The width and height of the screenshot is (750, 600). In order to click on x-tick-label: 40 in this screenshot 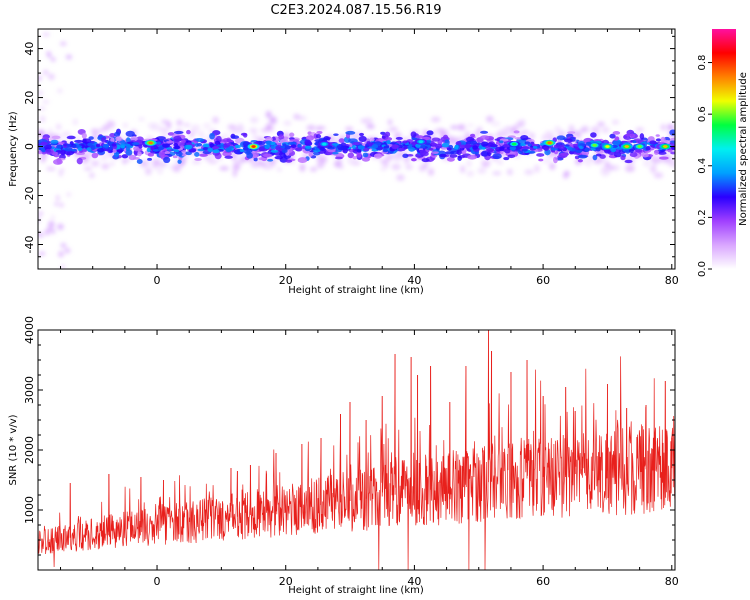, I will do `click(414, 280)`.